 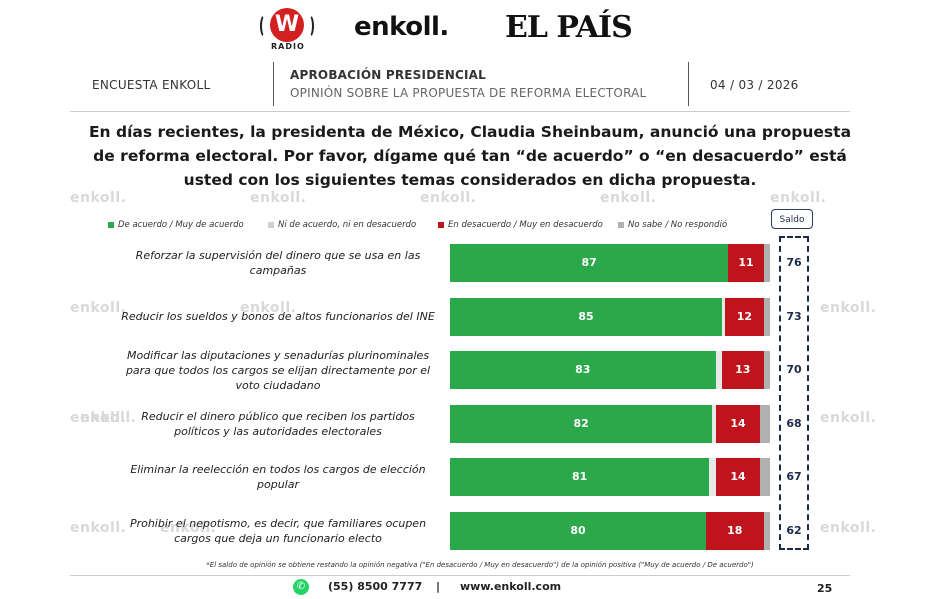 I want to click on bar-segment: 87, so click(x=589, y=263).